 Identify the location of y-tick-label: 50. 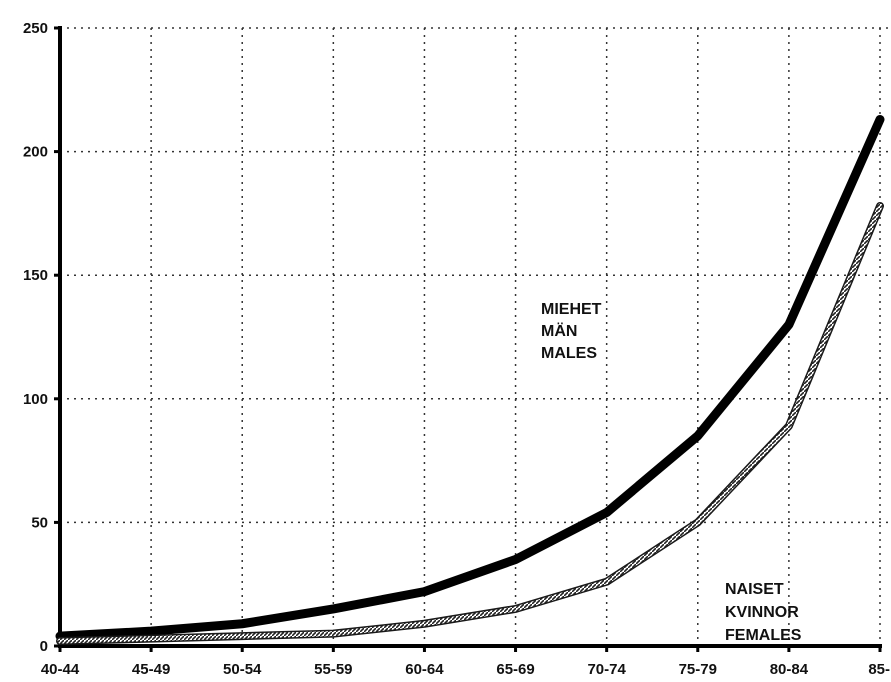
(39, 522).